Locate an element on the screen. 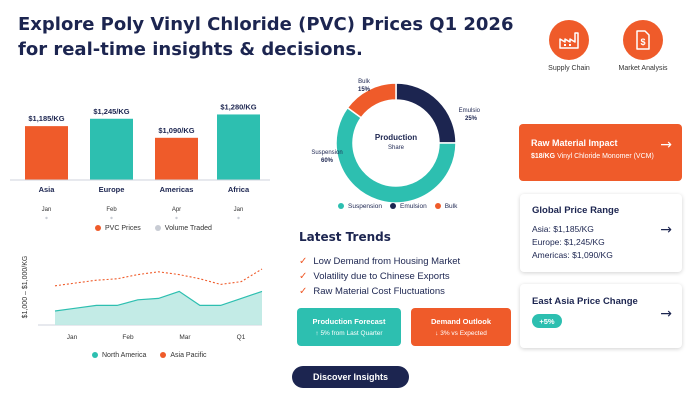  legend-asia-pacific: Asia Pacific is located at coordinates (183, 355).